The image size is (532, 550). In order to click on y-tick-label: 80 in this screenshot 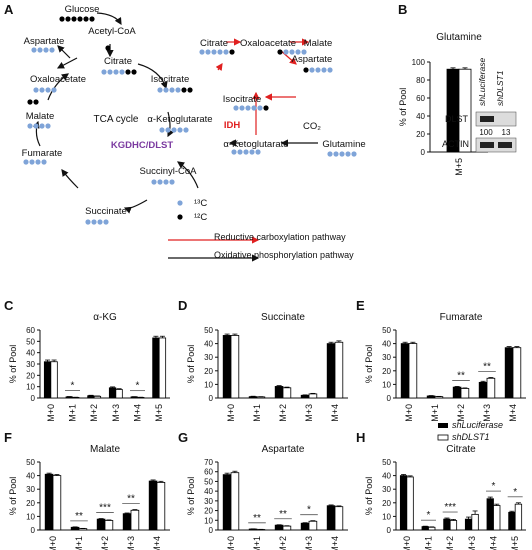, I will do `click(420, 80)`.